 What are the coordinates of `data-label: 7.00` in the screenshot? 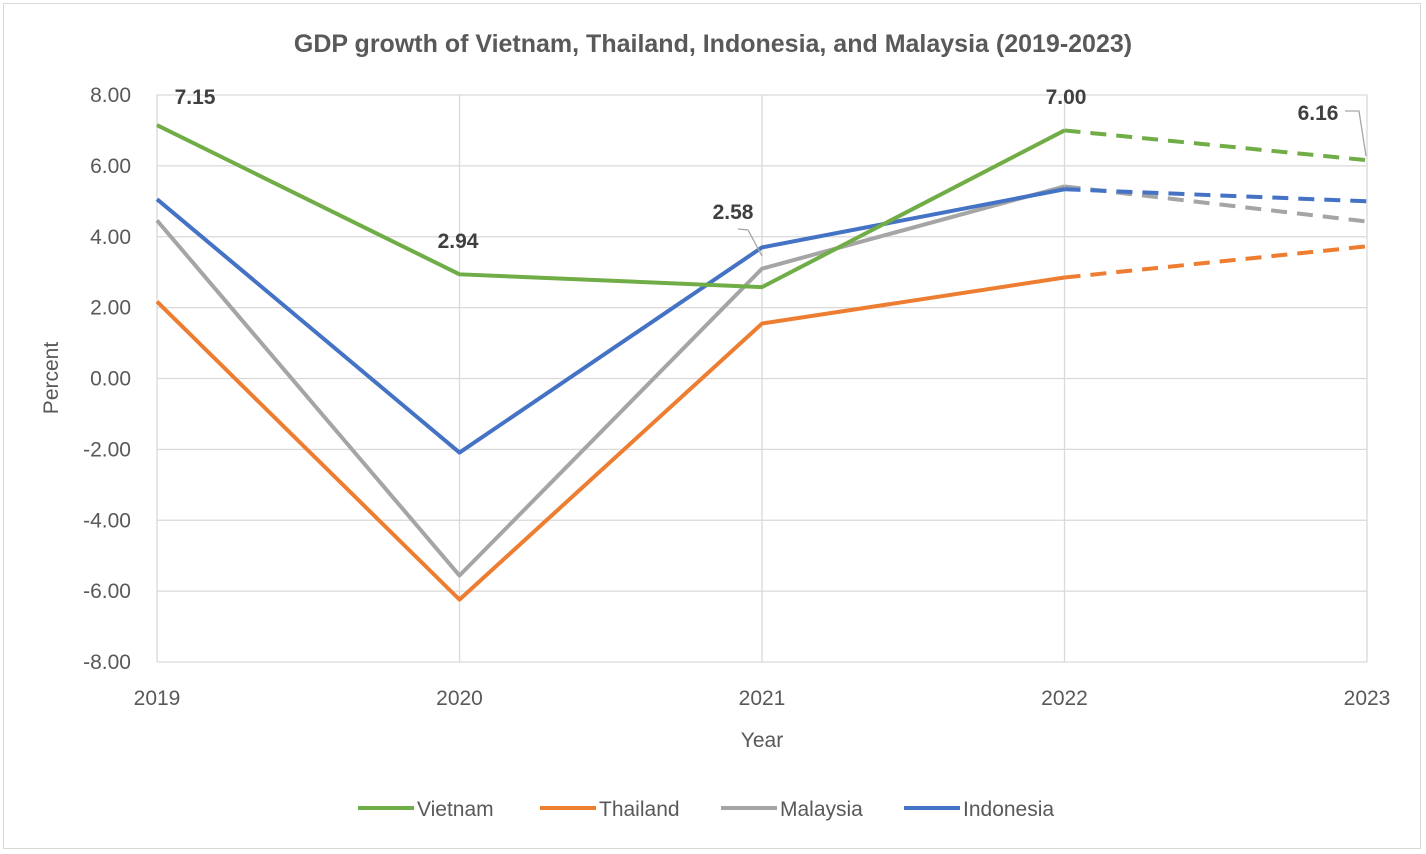 It's located at (1066, 97).